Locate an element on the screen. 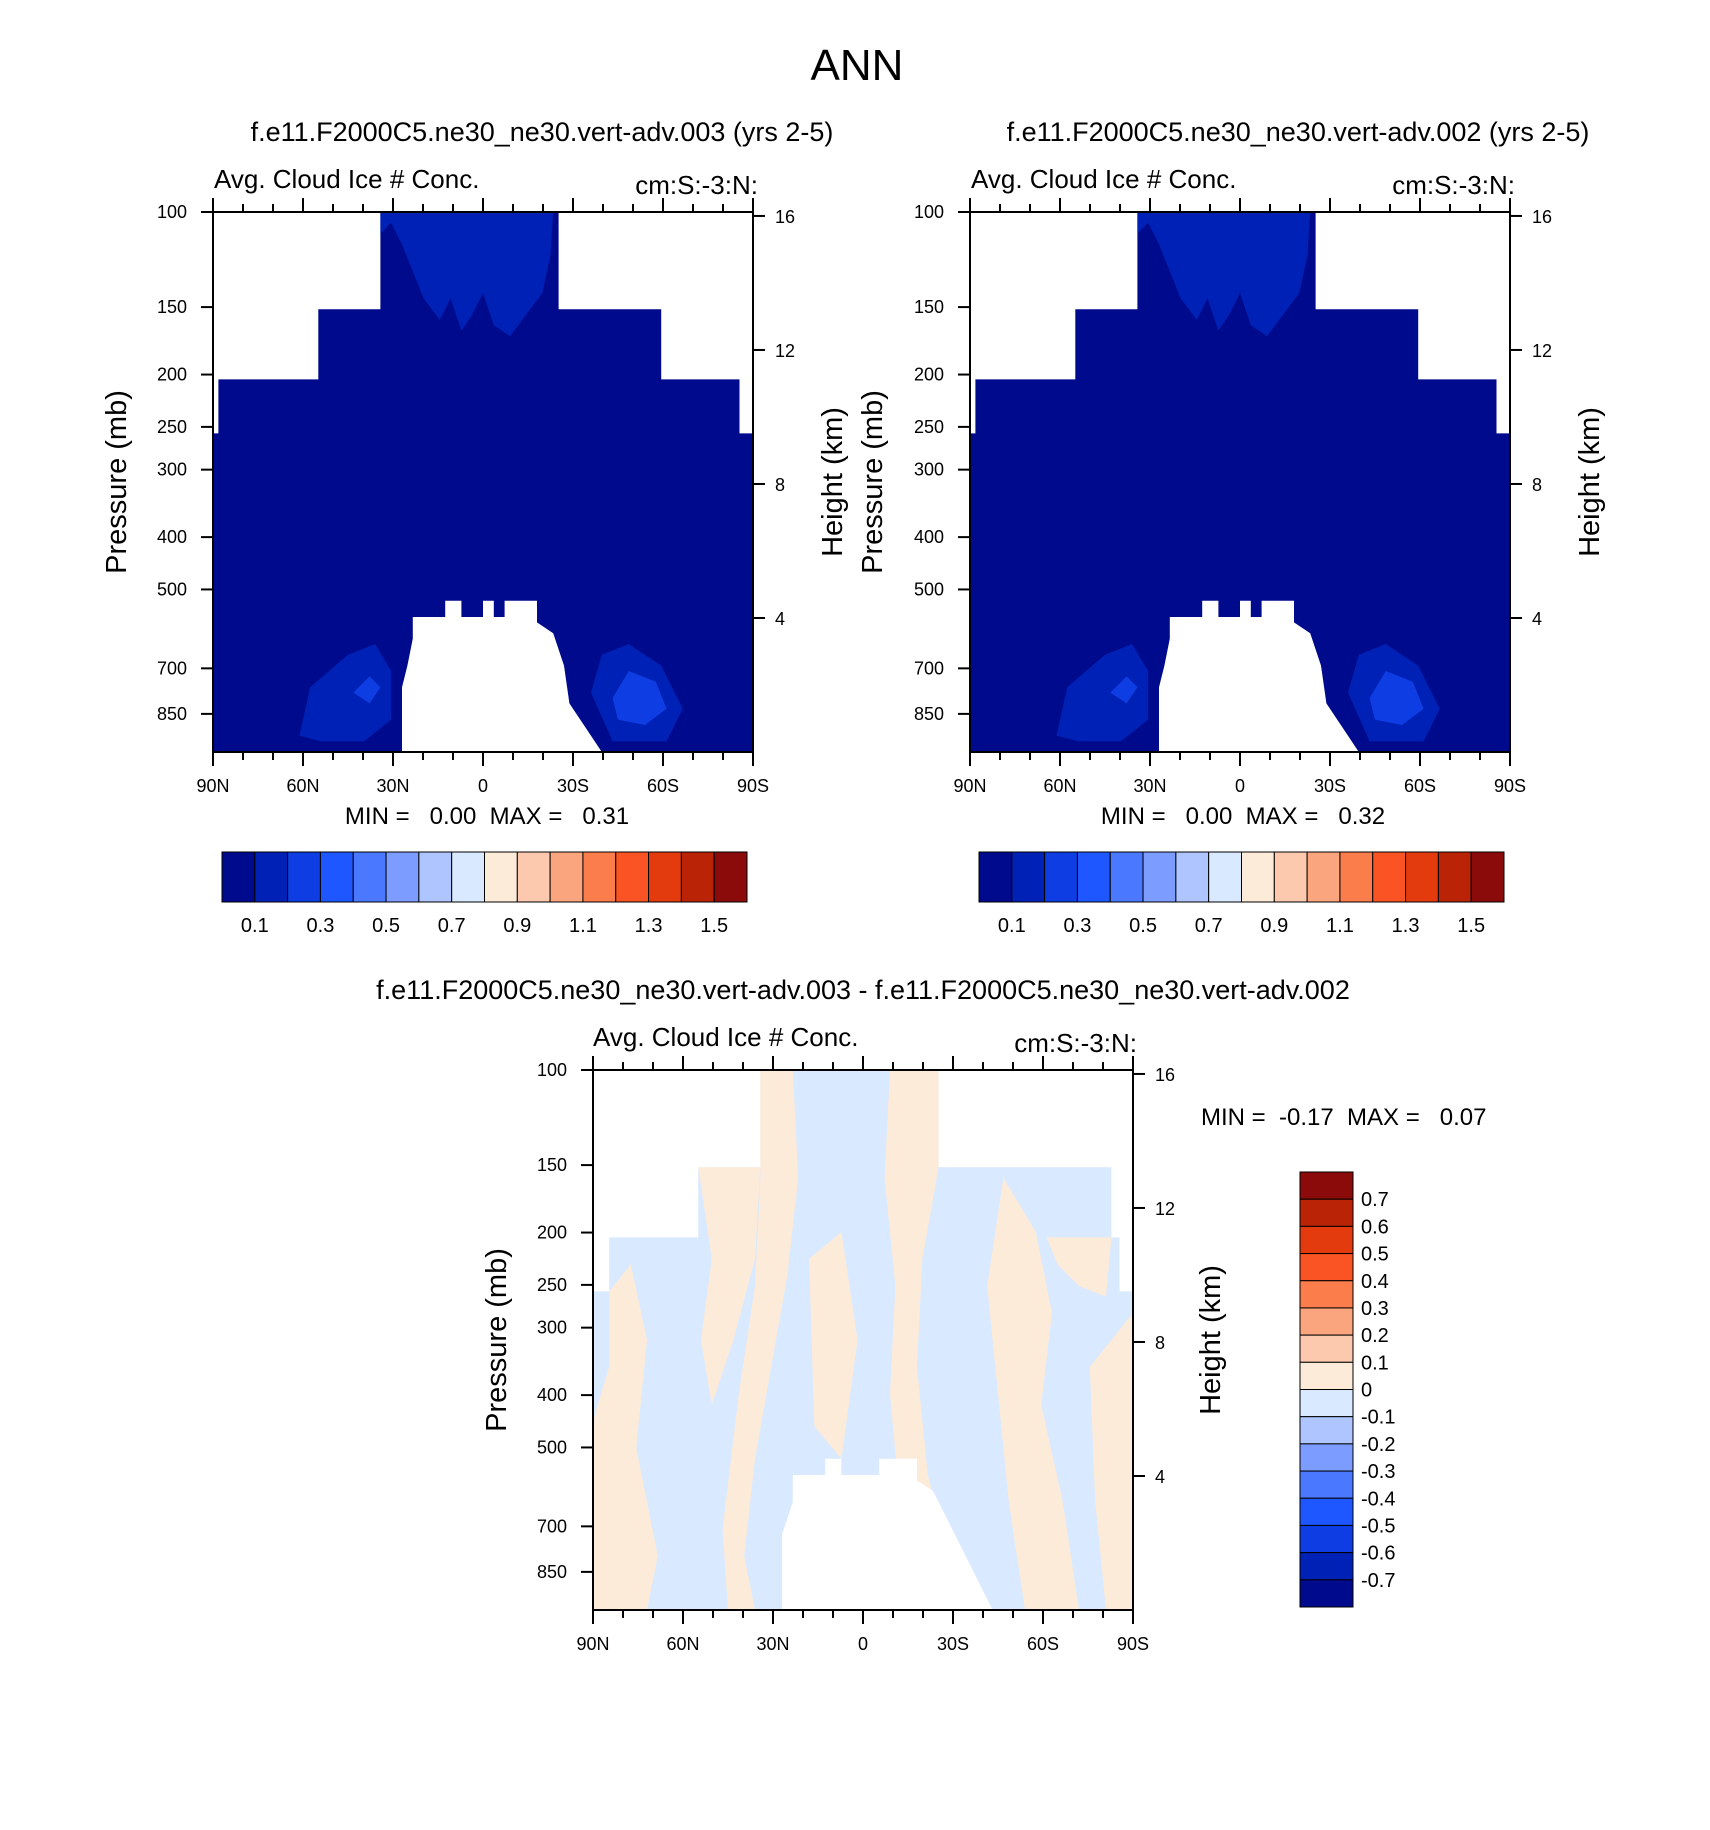  y-tick-label: 850 is located at coordinates (552, 1572).